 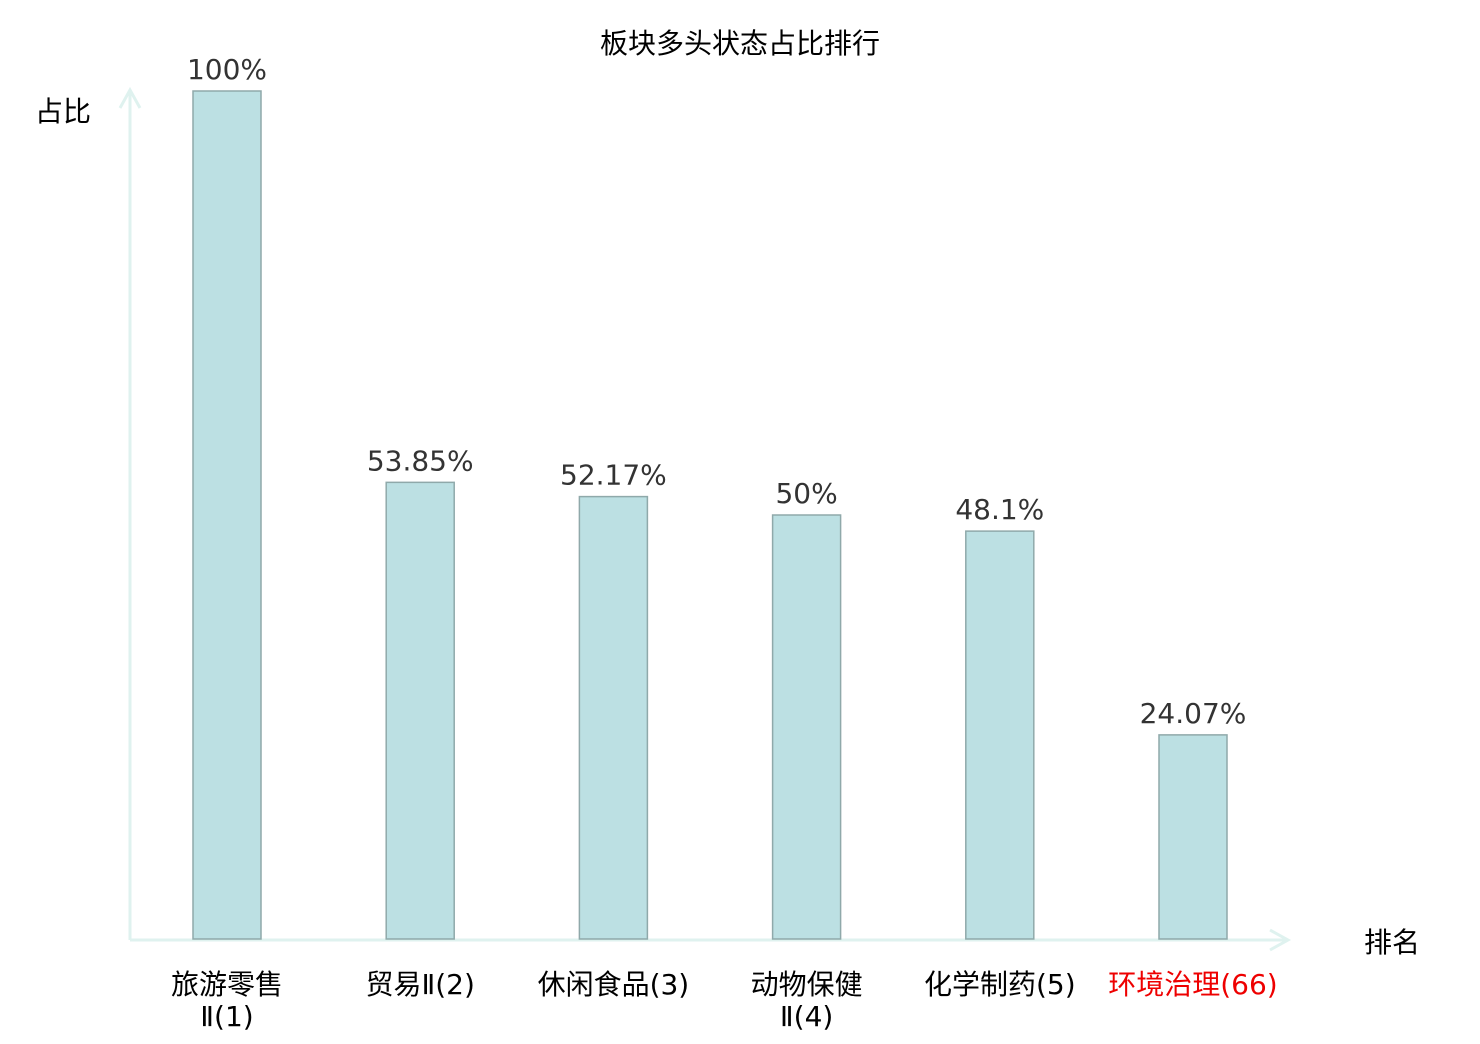 I want to click on x-tick-label: 旅游零售, so click(x=227, y=984).